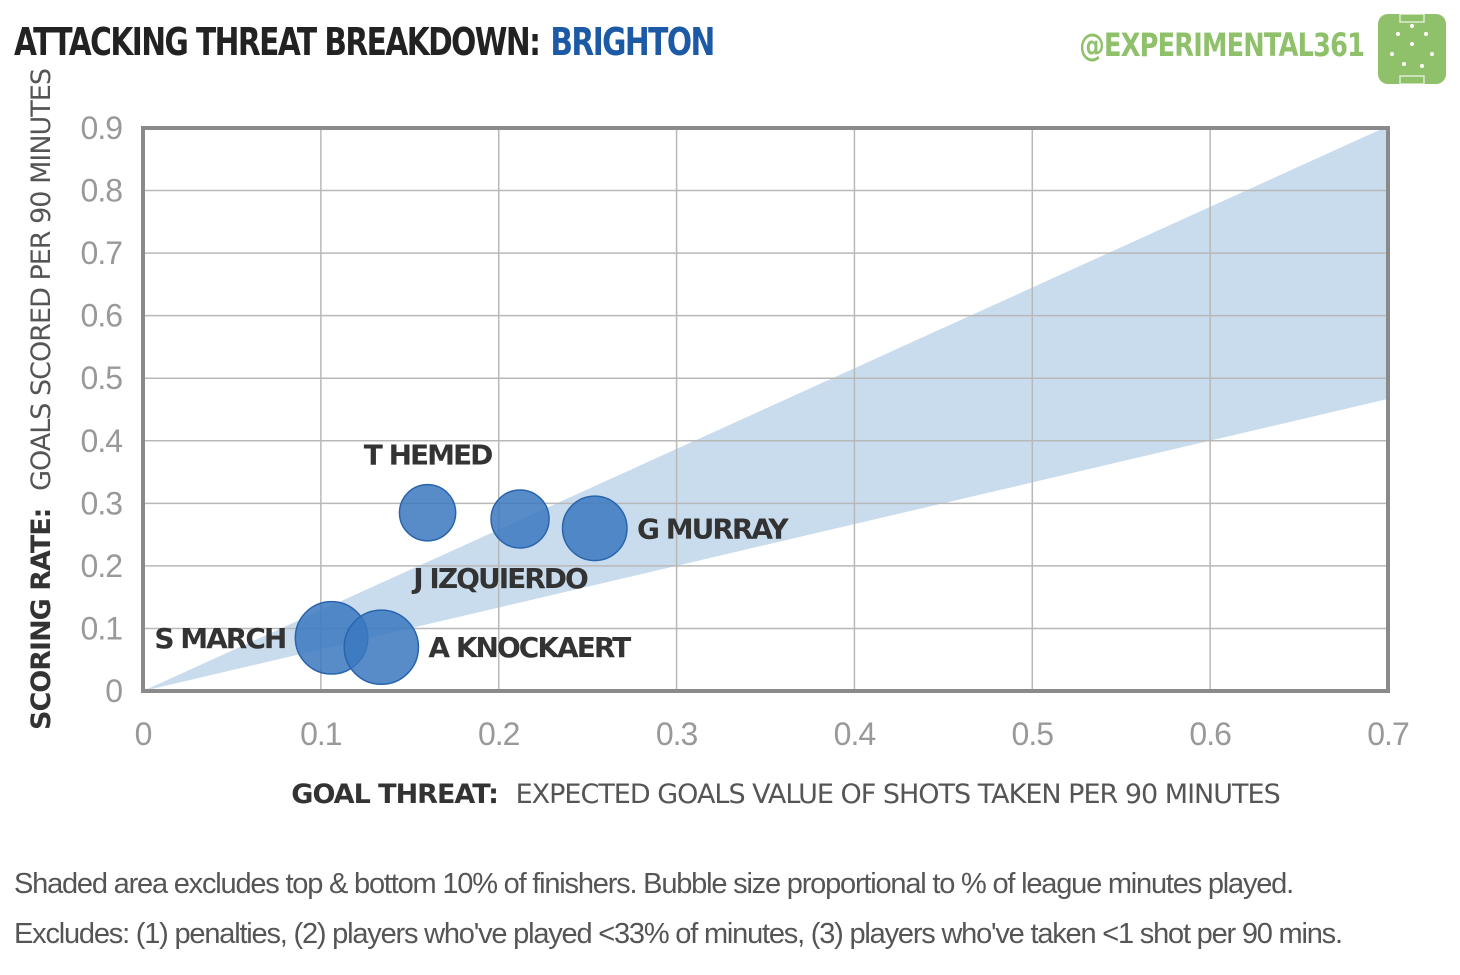 The height and width of the screenshot is (975, 1460). What do you see at coordinates (219, 638) in the screenshot?
I see `bubble-label: S MARCH` at bounding box center [219, 638].